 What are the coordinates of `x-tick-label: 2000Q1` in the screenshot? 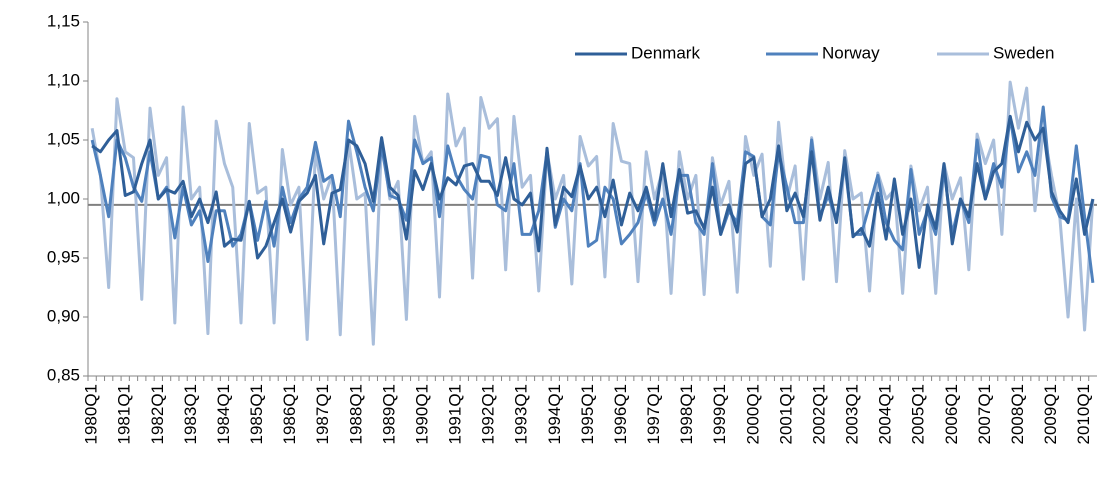 It's located at (752, 414).